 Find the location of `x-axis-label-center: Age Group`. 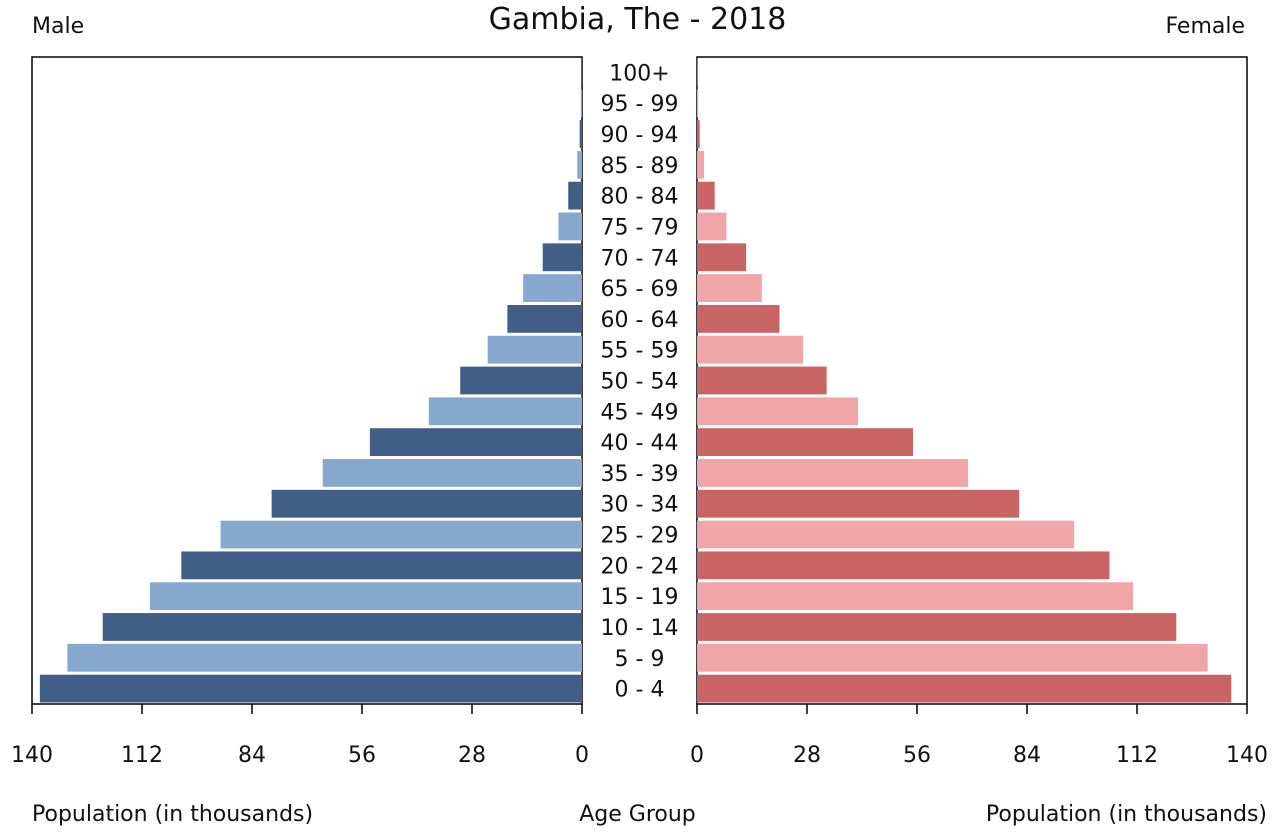

x-axis-label-center: Age Group is located at coordinates (637, 814).